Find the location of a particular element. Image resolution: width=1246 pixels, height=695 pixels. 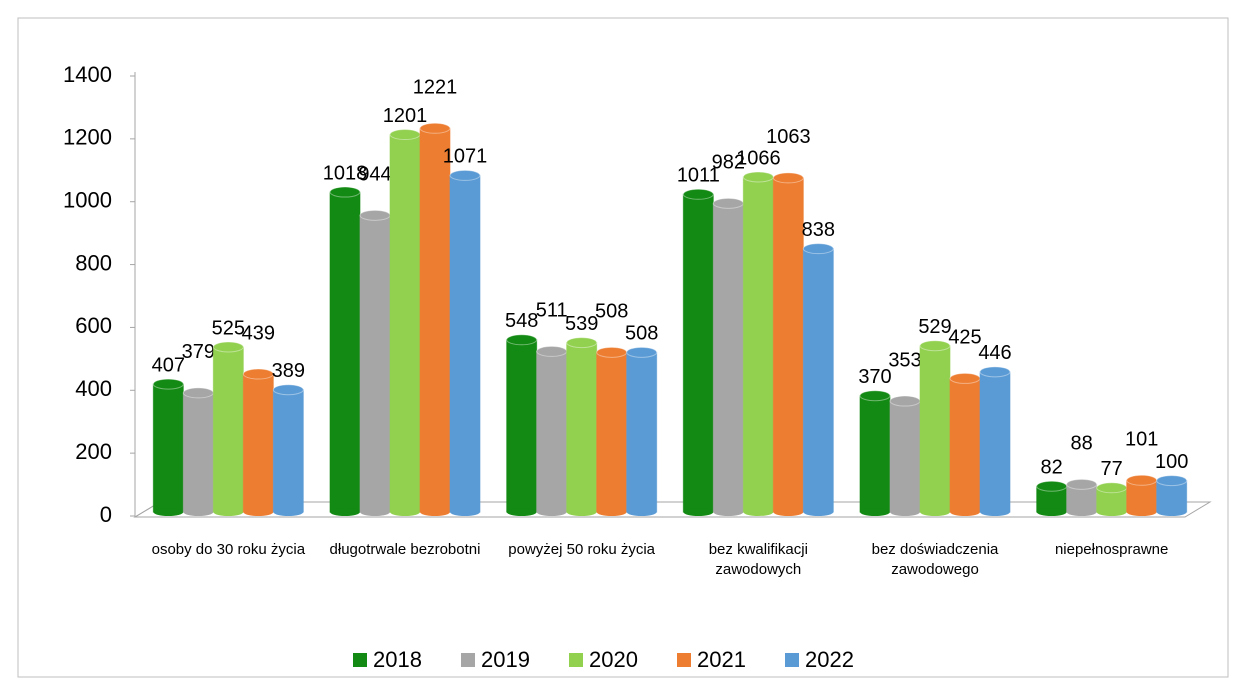

y-tick-label: 800 is located at coordinates (93, 262).